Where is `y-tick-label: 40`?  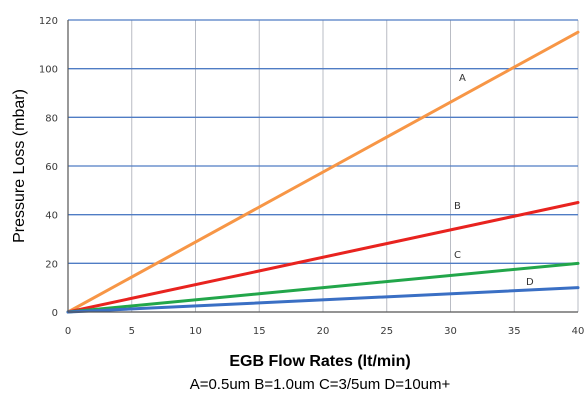
y-tick-label: 40 is located at coordinates (51, 216).